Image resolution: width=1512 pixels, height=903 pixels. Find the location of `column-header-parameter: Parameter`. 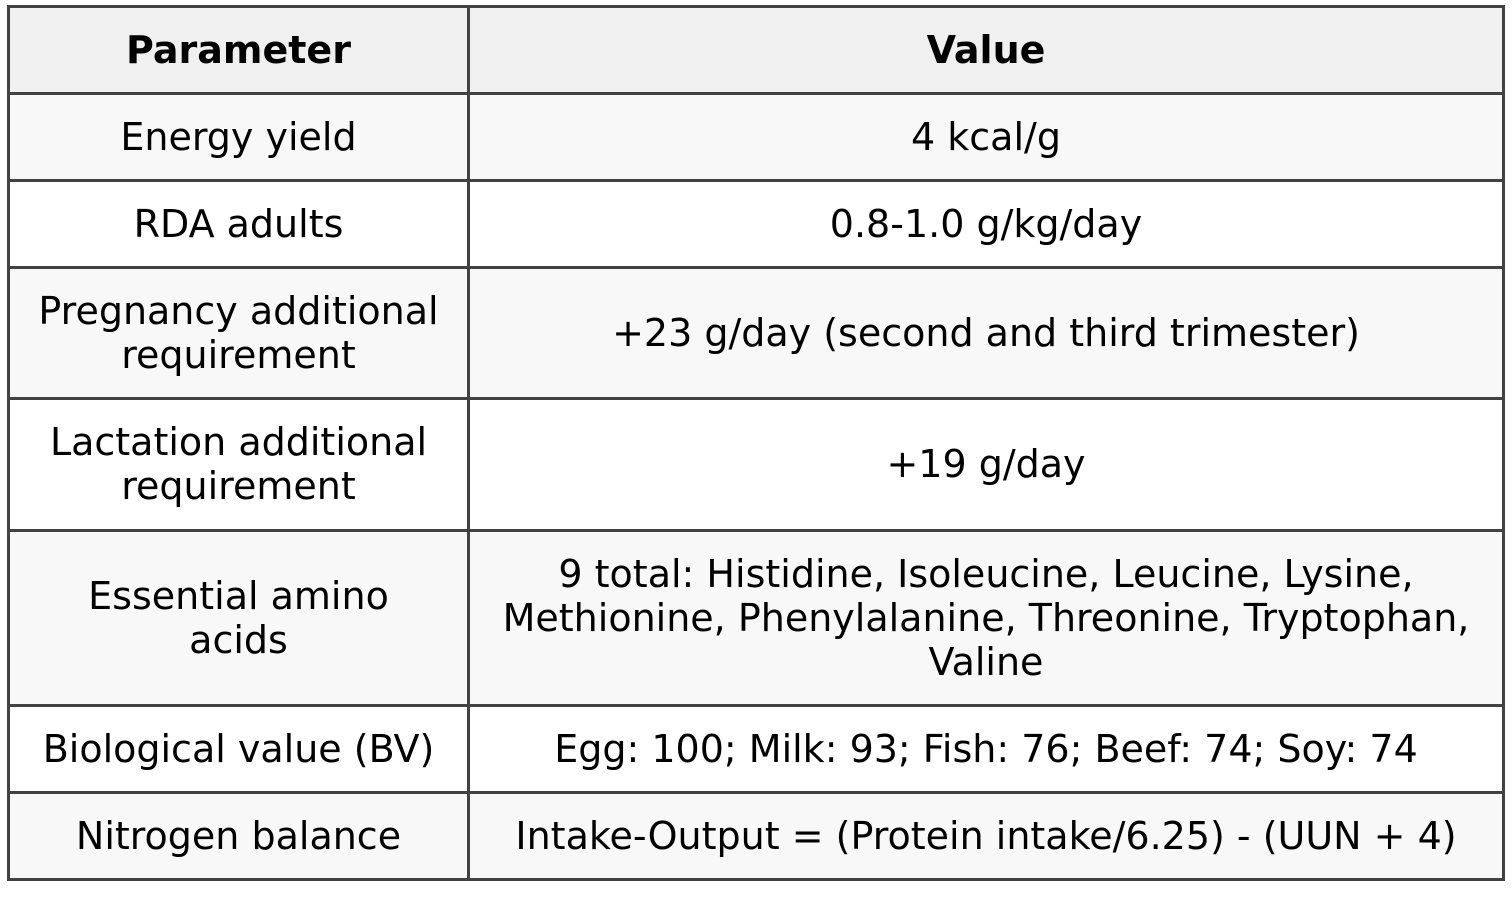

column-header-parameter: Parameter is located at coordinates (238, 50).